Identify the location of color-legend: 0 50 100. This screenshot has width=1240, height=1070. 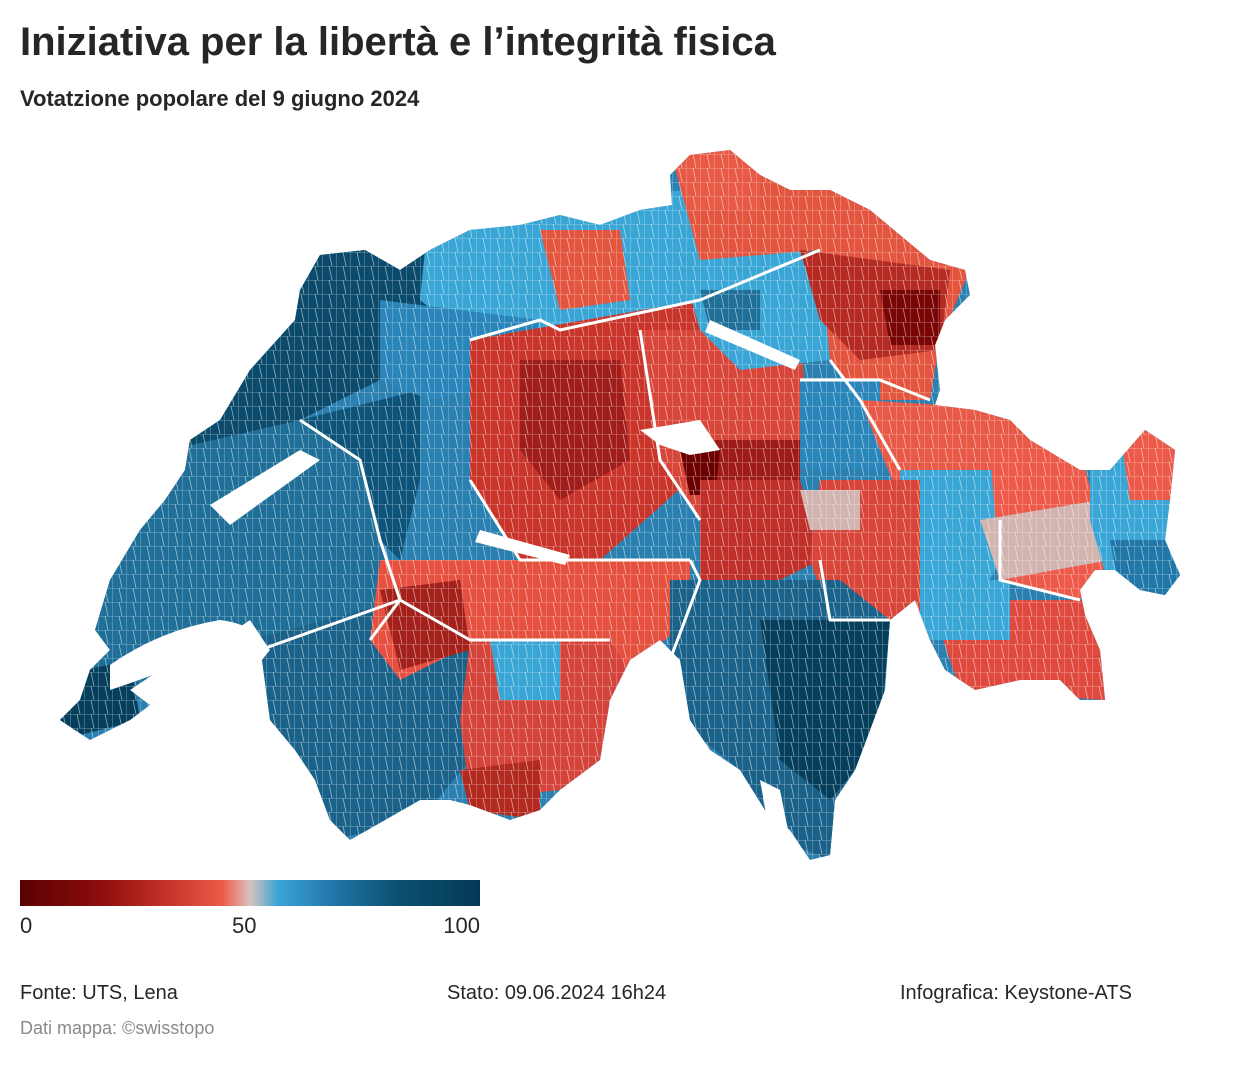
(250, 910).